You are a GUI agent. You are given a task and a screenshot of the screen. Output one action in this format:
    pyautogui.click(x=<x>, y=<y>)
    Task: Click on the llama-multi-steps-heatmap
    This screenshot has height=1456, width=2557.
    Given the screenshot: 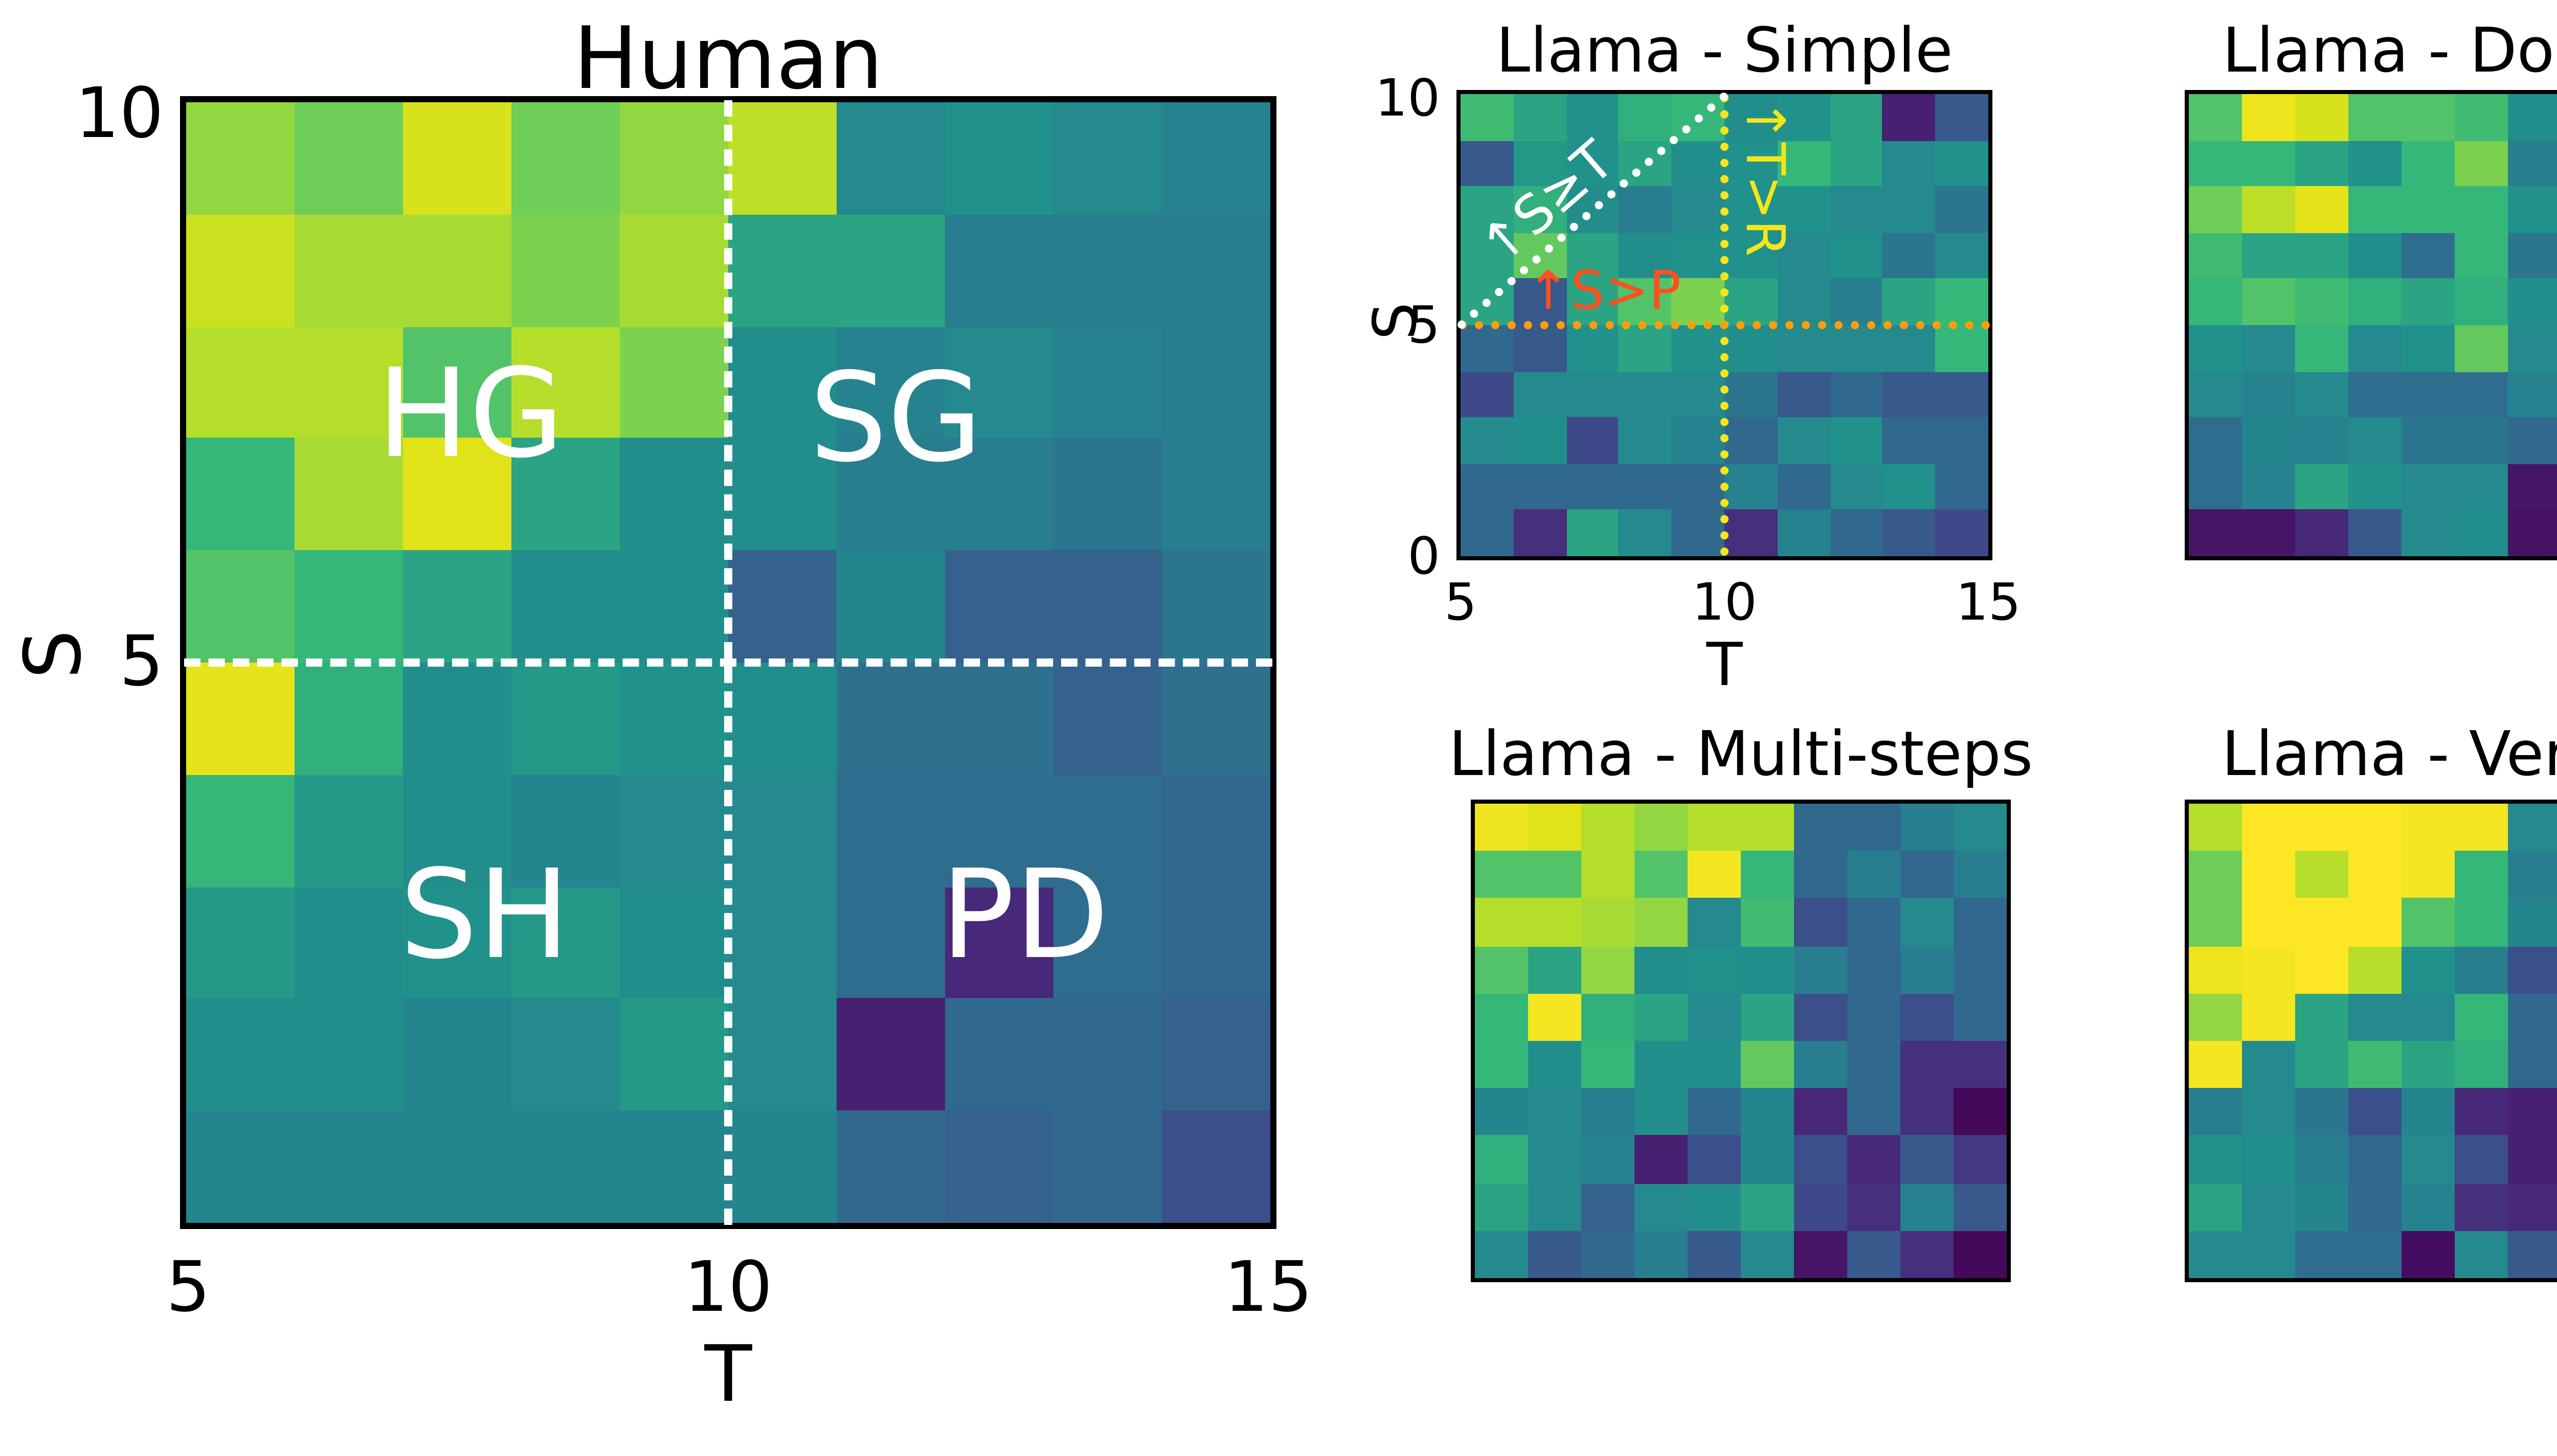 What is the action you would take?
    pyautogui.click(x=1741, y=1041)
    